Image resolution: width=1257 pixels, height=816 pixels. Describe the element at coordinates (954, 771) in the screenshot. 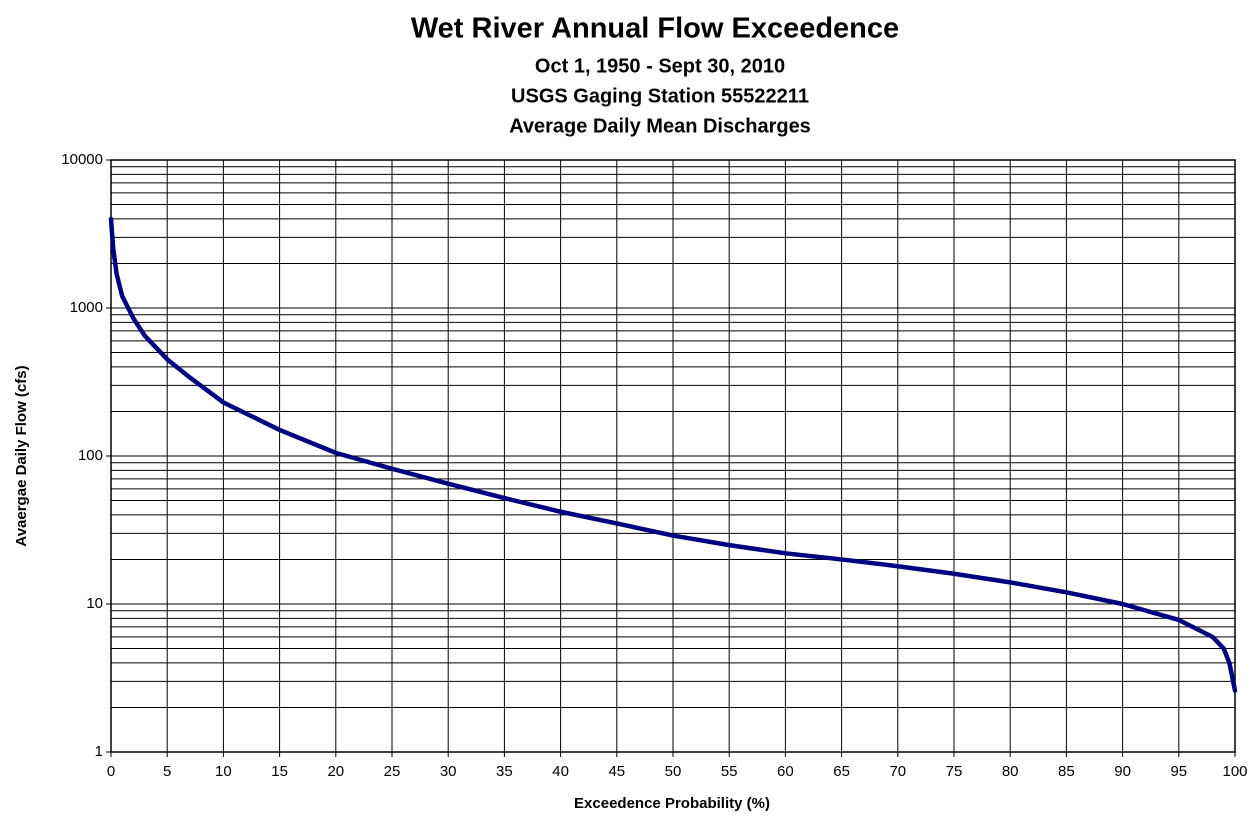

I see `x-tick-label: 75` at that location.